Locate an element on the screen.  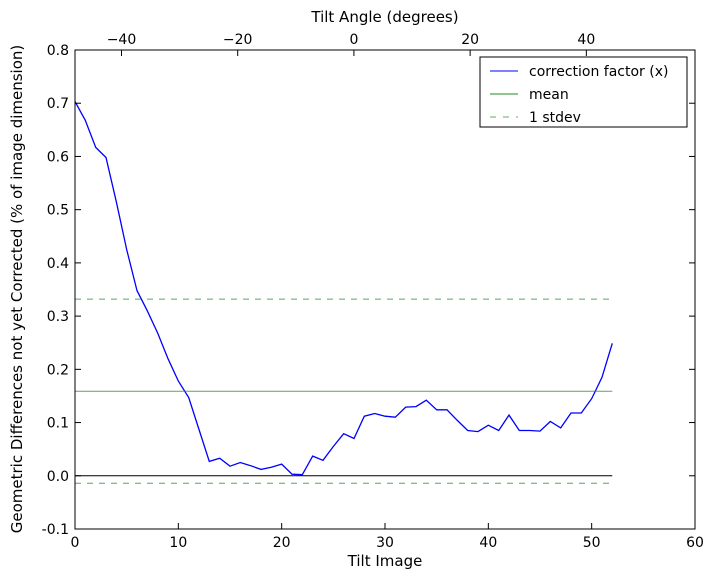
y-tick-label: 0.0 is located at coordinates (58, 477).